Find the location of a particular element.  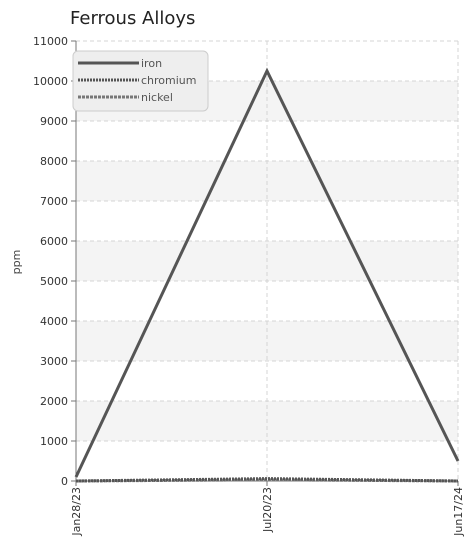

x-tick-label: Jun17/24 is located at coordinates (458, 512).